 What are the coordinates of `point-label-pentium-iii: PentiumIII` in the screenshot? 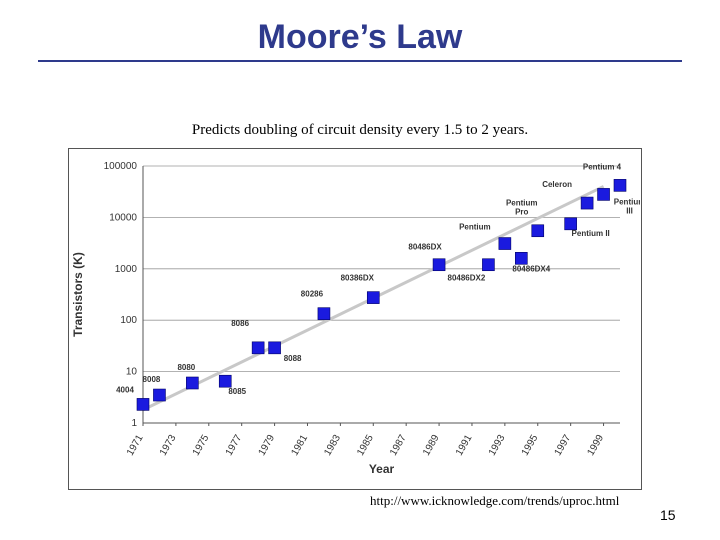 It's located at (627, 206).